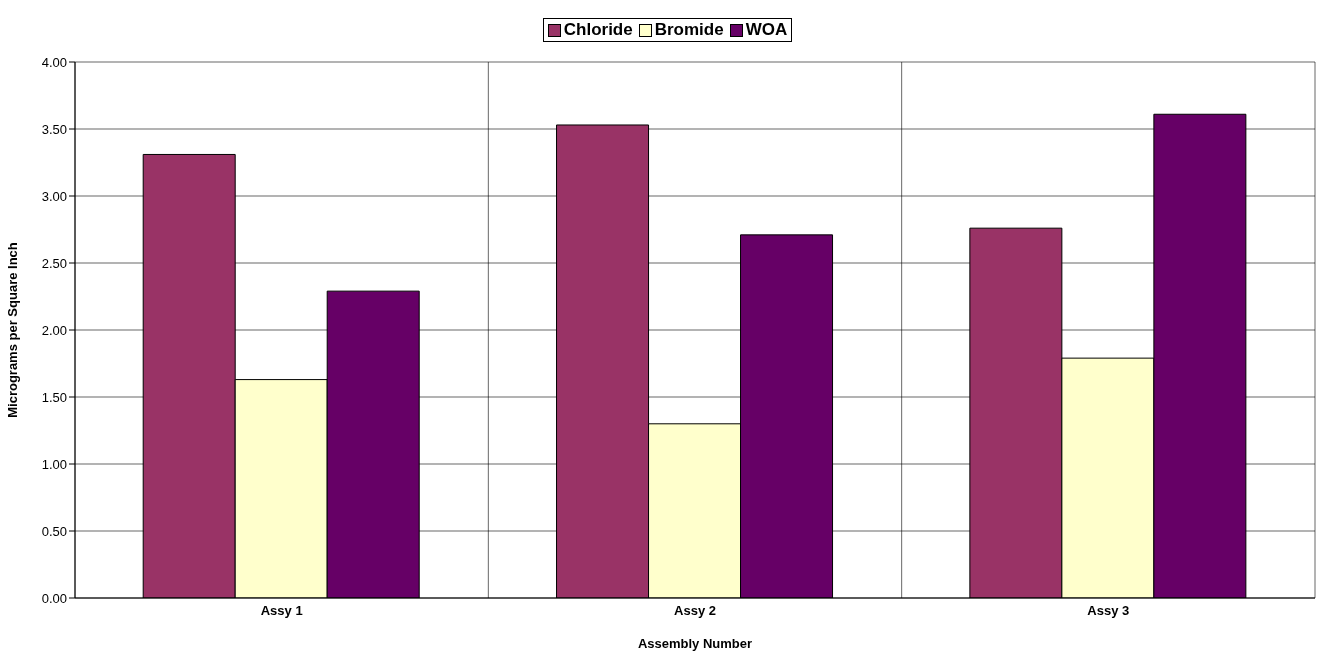 The width and height of the screenshot is (1325, 667). What do you see at coordinates (54, 464) in the screenshot?
I see `y-tick-label: 1.00` at bounding box center [54, 464].